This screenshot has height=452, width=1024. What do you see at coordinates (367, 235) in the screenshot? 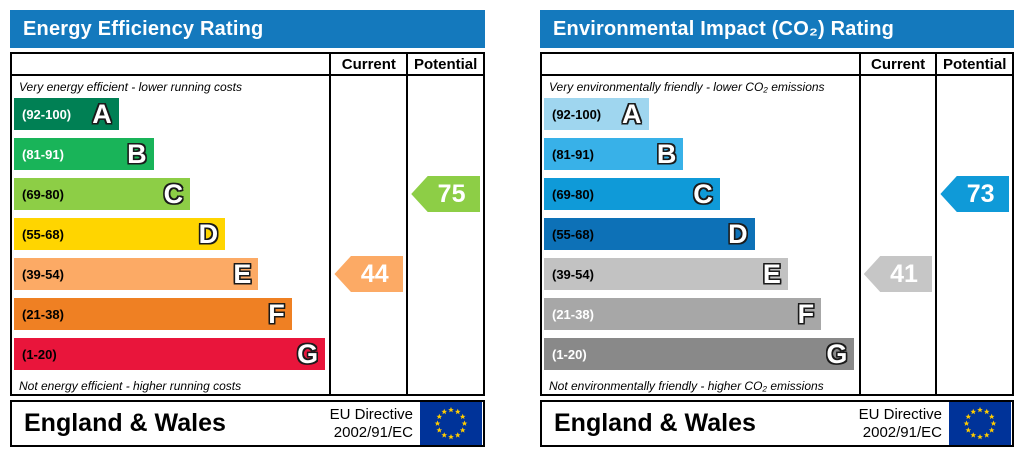
I see `energy-current-column: 44` at bounding box center [367, 235].